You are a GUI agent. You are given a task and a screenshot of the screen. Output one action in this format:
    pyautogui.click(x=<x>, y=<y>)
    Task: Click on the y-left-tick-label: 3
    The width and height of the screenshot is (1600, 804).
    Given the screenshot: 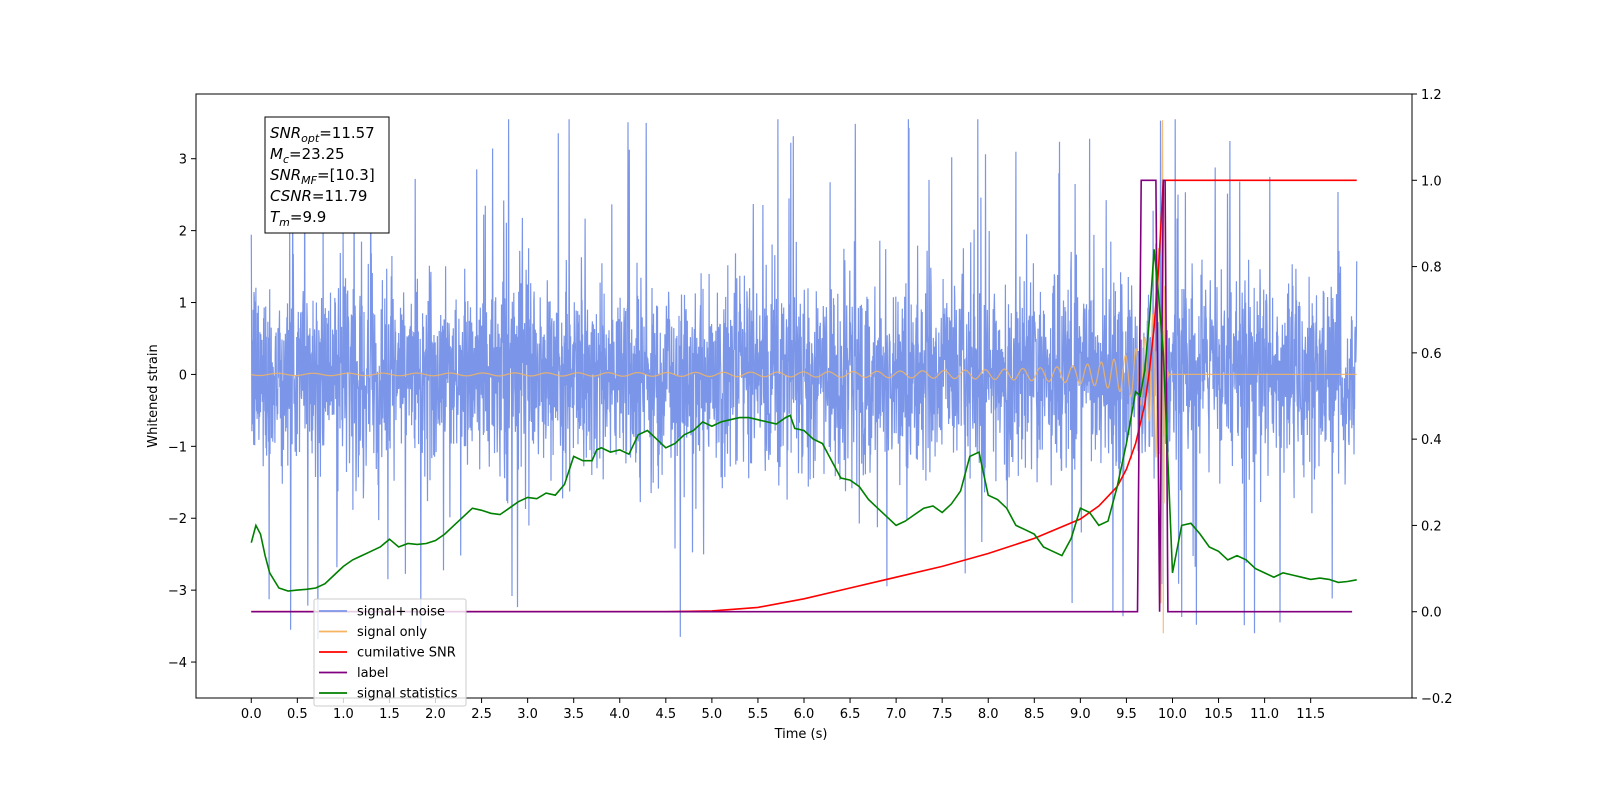 What is the action you would take?
    pyautogui.click(x=183, y=160)
    